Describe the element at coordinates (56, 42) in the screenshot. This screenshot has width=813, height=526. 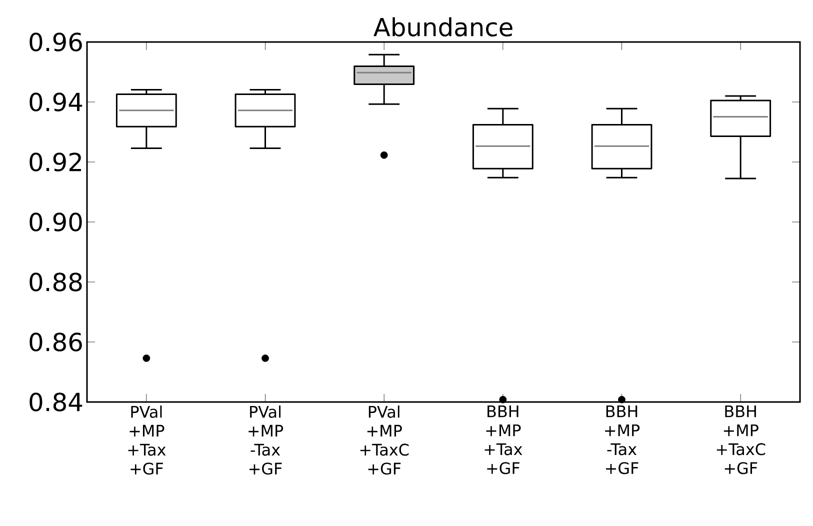
I see `y-tick-label: 0.96` at that location.